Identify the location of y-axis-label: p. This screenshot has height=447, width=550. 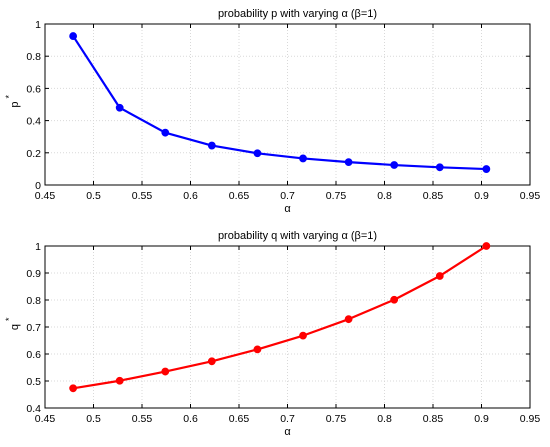
(15, 104).